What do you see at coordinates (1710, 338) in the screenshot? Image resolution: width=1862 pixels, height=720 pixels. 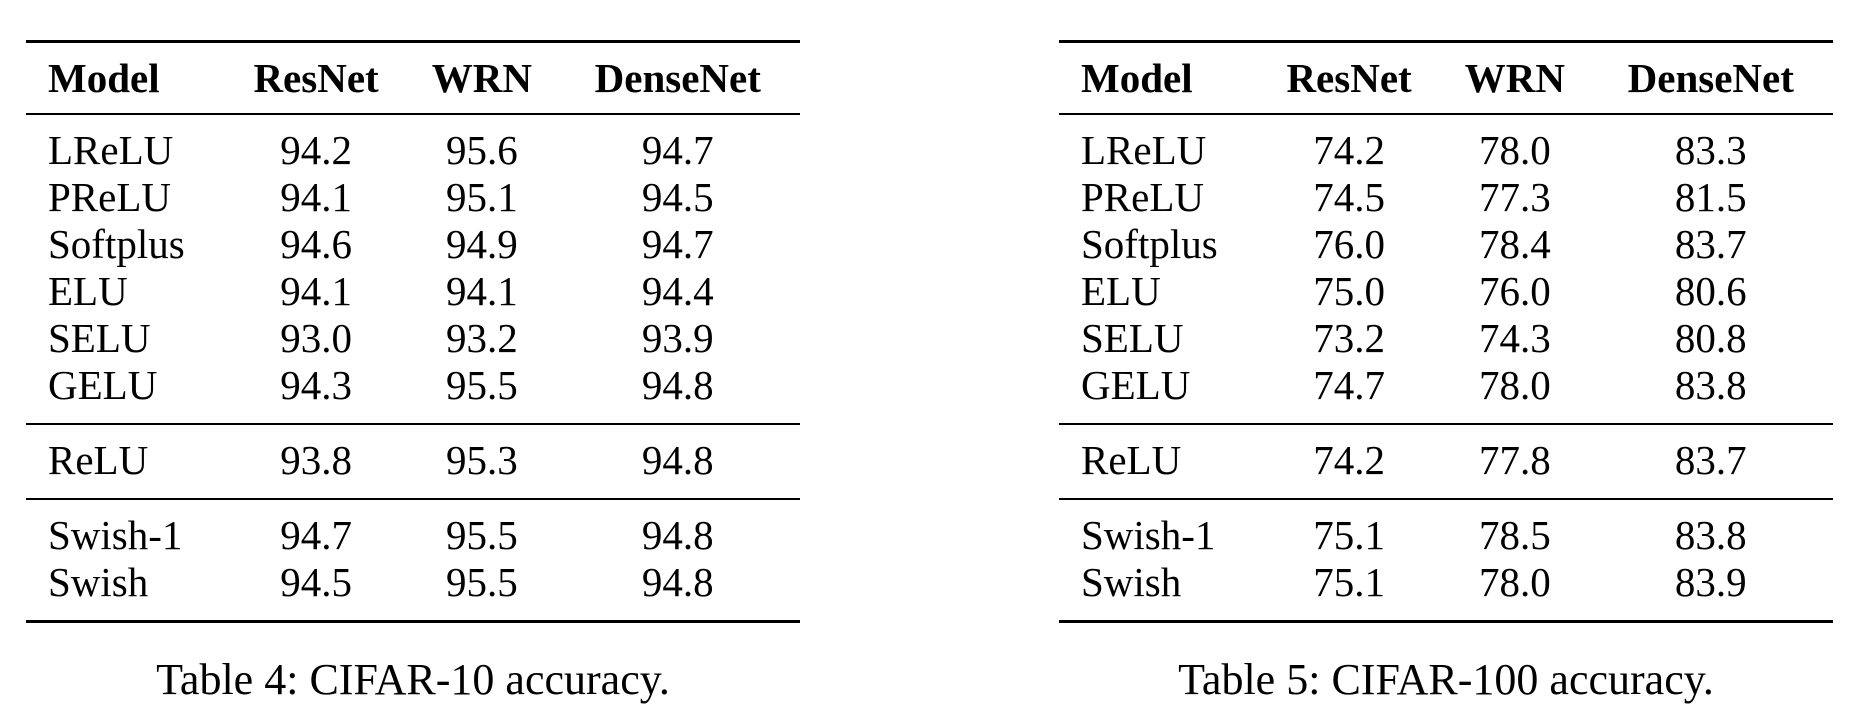 I see `accuracy-cell: 80.8` at bounding box center [1710, 338].